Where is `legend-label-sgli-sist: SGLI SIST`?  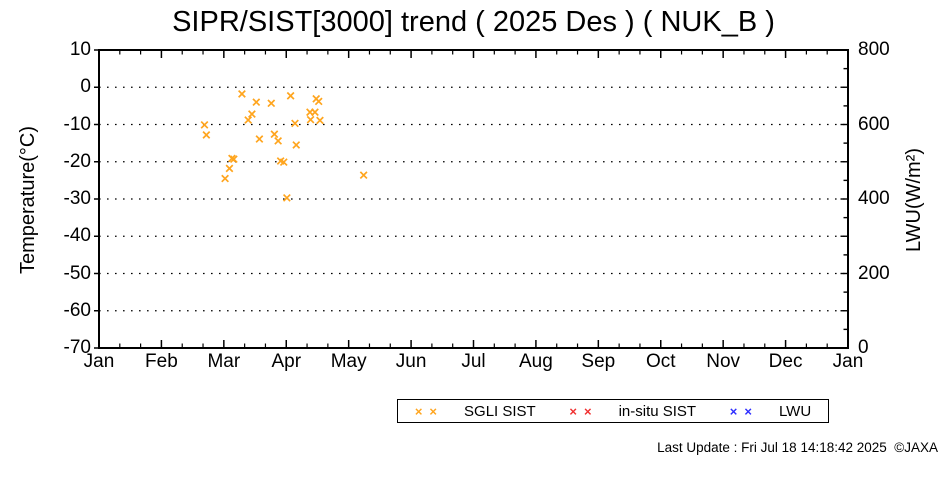
legend-label-sgli-sist: SGLI SIST is located at coordinates (500, 411).